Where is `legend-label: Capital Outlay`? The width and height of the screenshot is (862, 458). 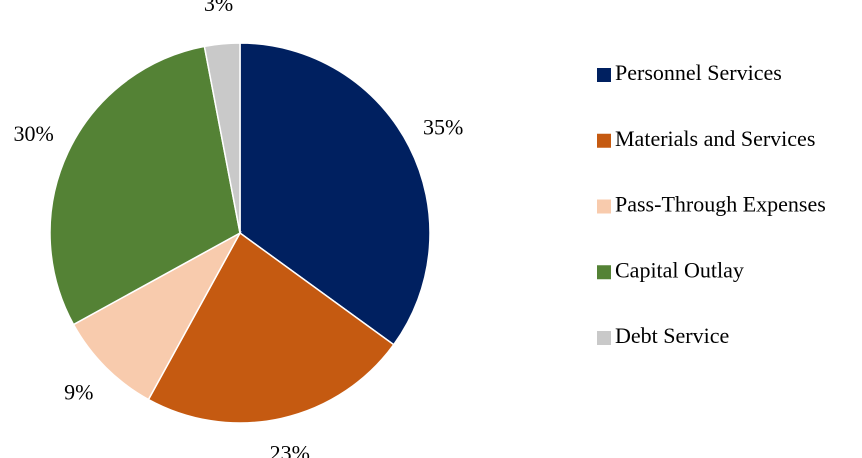 legend-label: Capital Outlay is located at coordinates (679, 269).